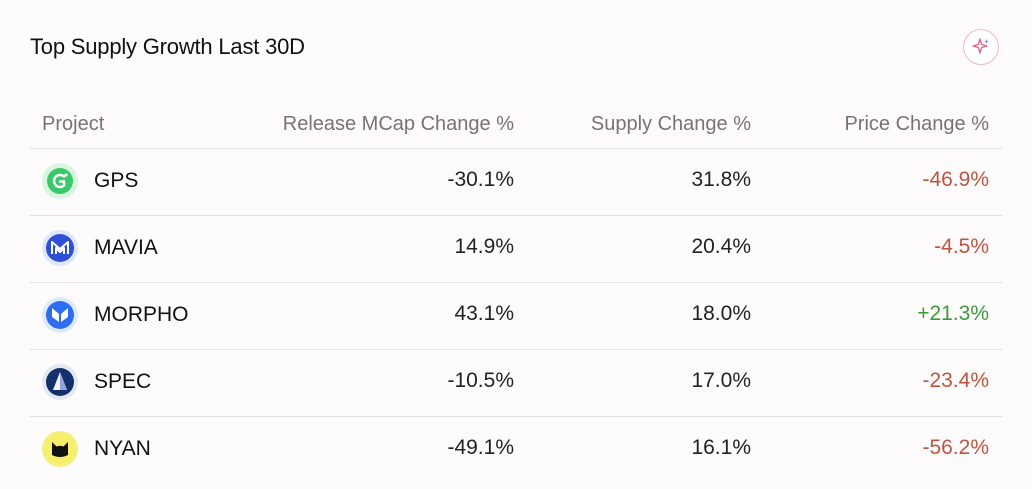 This screenshot has width=1032, height=489. What do you see at coordinates (955, 447) in the screenshot?
I see `price-change-value: -56.2%` at bounding box center [955, 447].